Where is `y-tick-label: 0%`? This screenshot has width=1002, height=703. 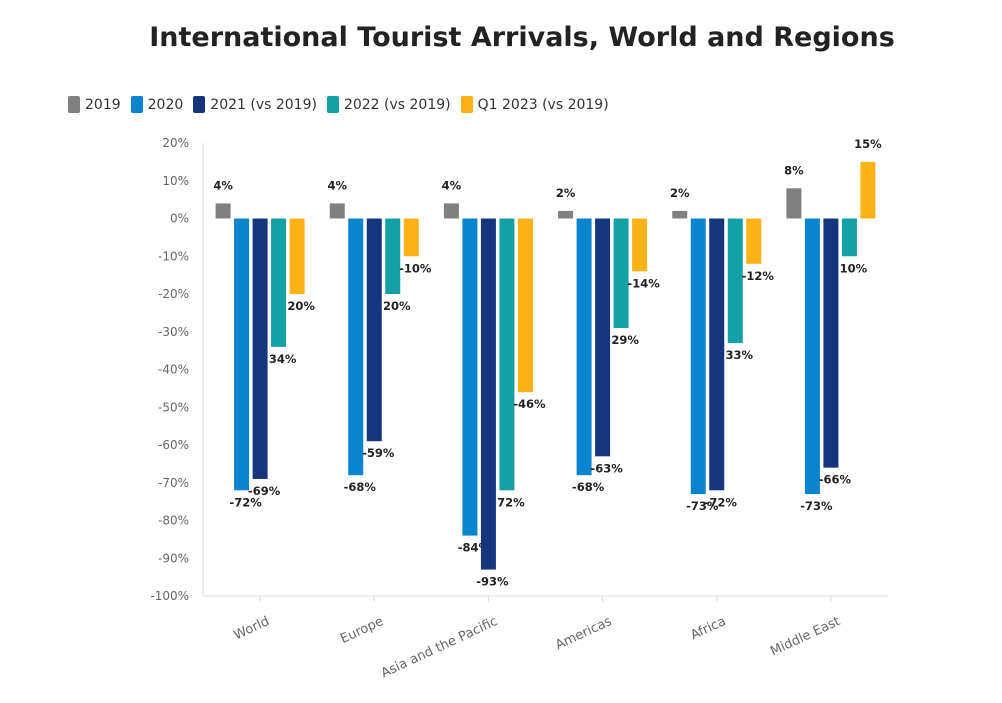 y-tick-label: 0% is located at coordinates (179, 219).